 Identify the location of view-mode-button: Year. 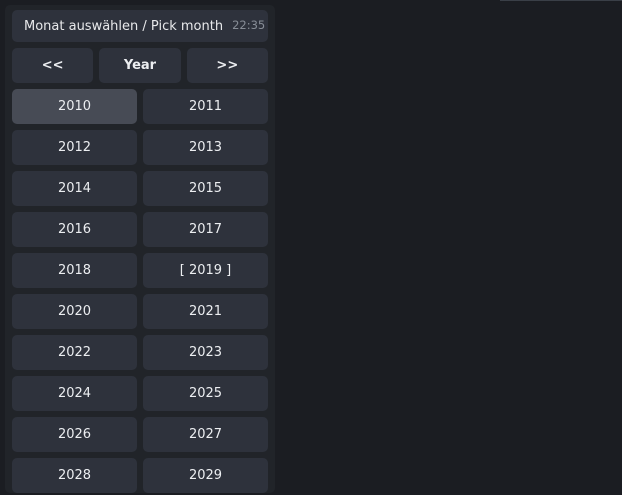
(140, 65).